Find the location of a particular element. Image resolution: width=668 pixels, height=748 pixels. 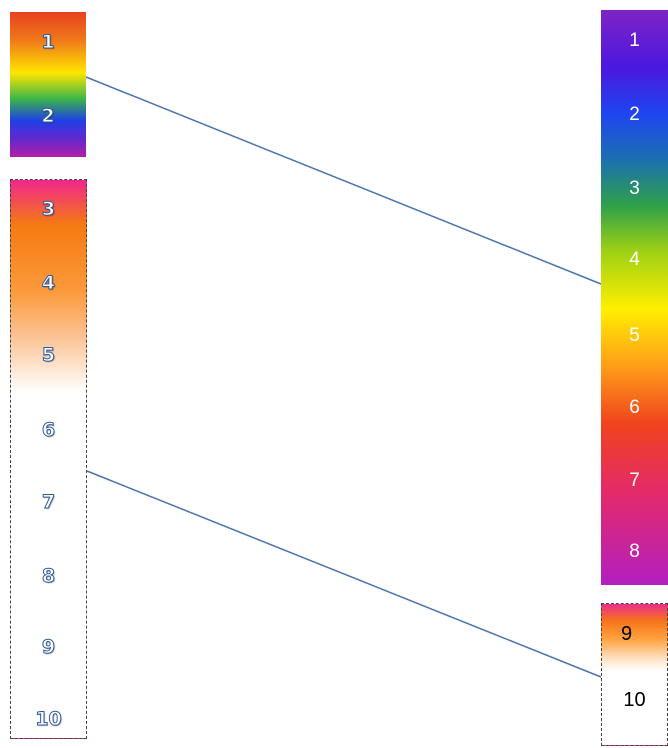

left-bottom-label-8: 8 is located at coordinates (48, 576).